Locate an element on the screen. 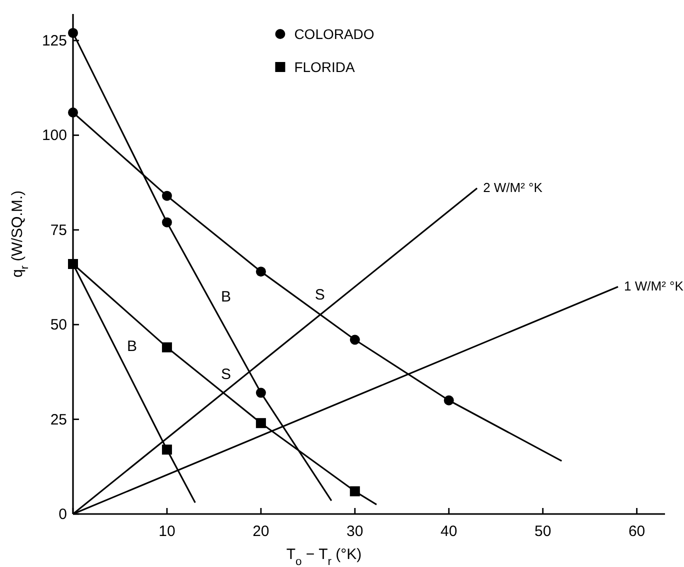 The height and width of the screenshot is (567, 684). y-tick-label: 0 is located at coordinates (62, 514).